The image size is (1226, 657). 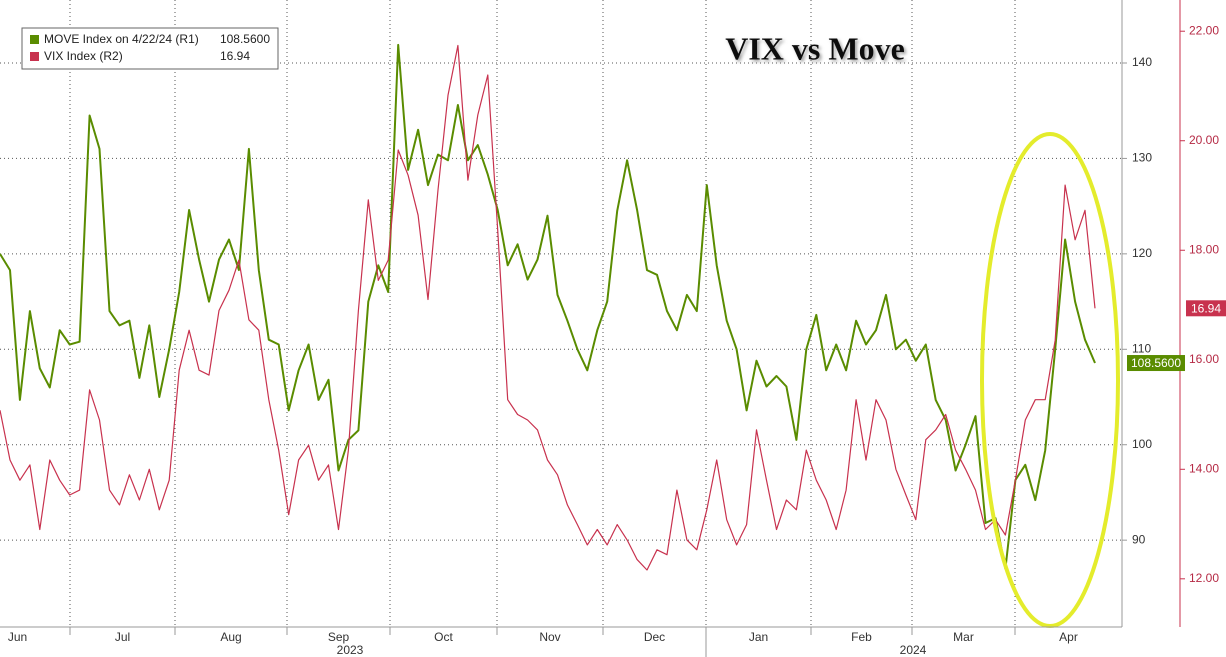 What do you see at coordinates (1204, 359) in the screenshot?
I see `y2-tick-label: 16.00` at bounding box center [1204, 359].